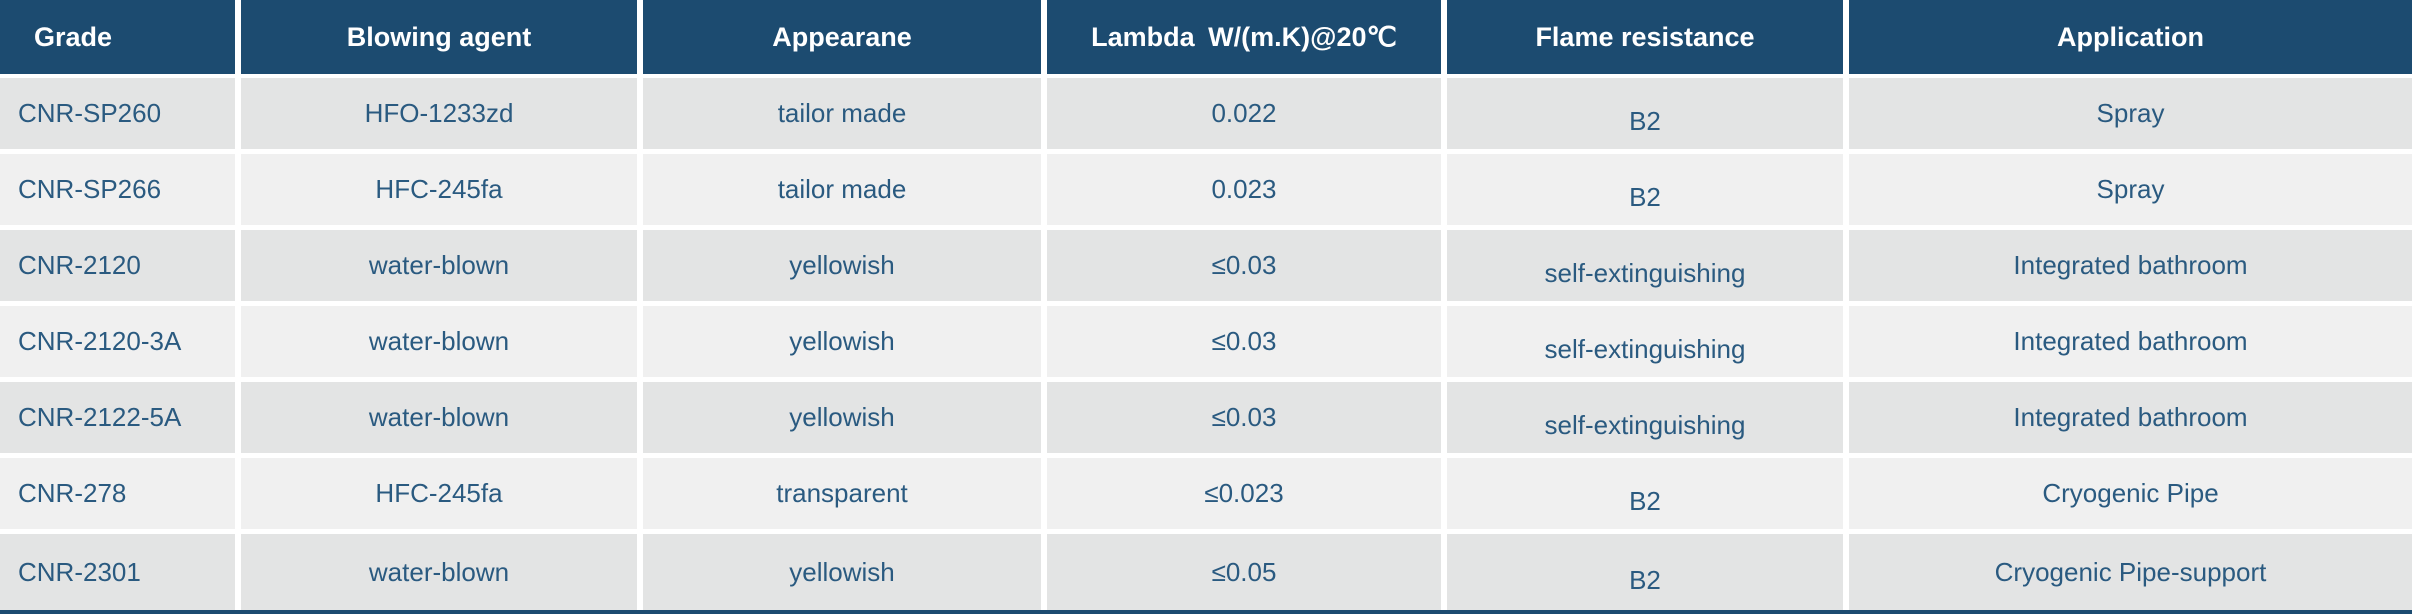  I want to click on cell-grade: CNR-278, so click(120, 496).